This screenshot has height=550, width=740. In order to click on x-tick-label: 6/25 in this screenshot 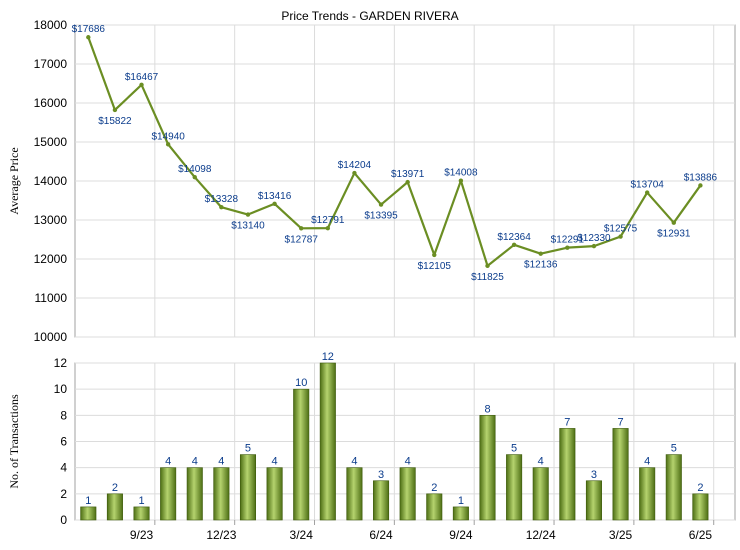, I will do `click(701, 535)`.